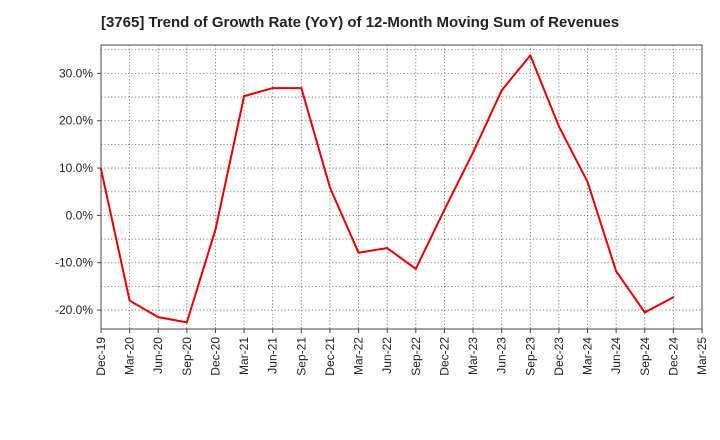  I want to click on x-tick-label: Mar-22, so click(359, 356).